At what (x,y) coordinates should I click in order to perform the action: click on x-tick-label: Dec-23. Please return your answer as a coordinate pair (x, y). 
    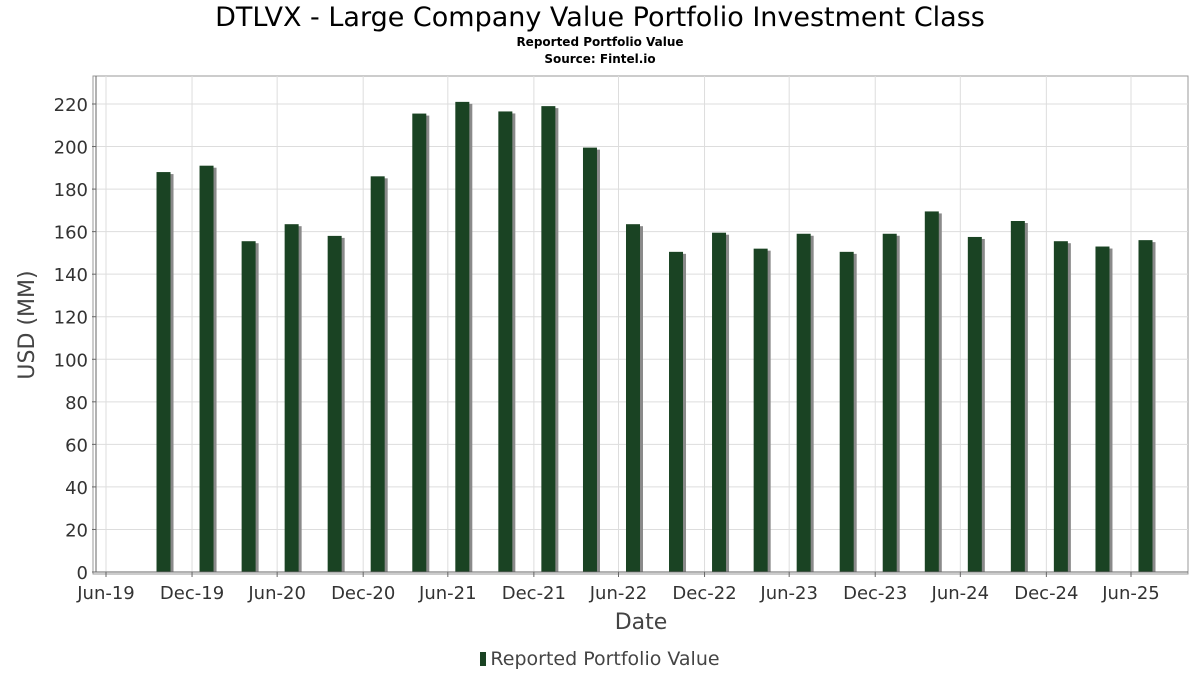
    Looking at the image, I should click on (875, 593).